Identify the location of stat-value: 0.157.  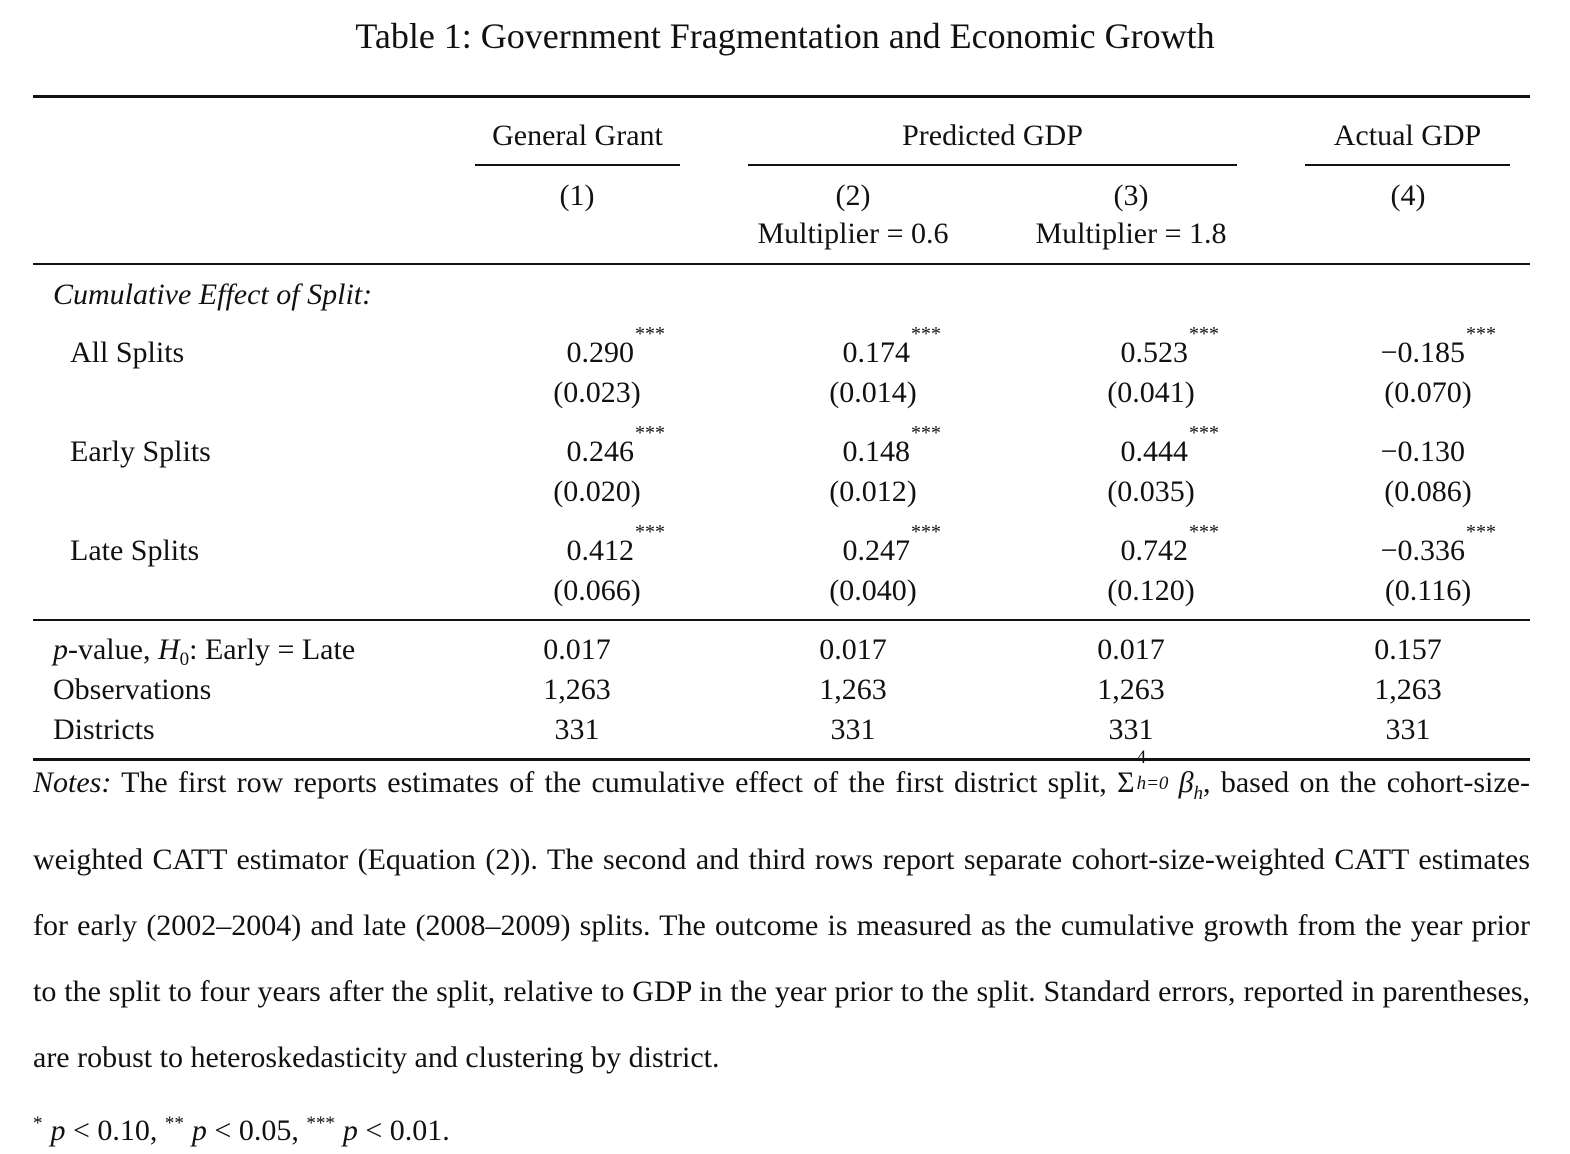
(1408, 649).